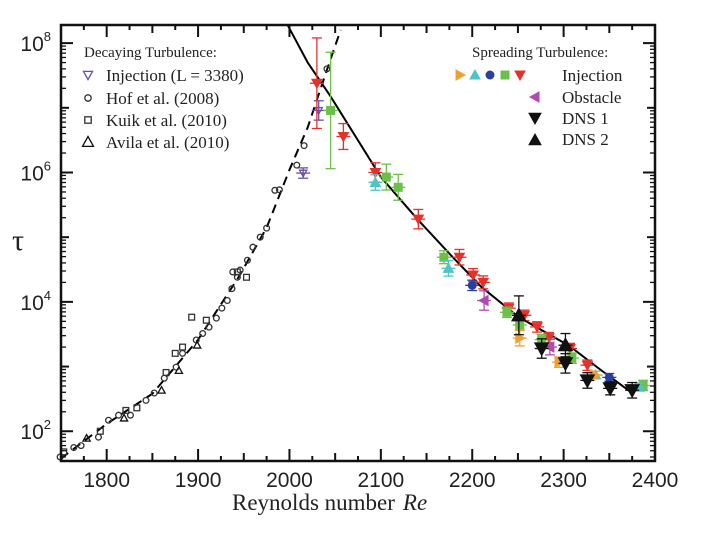 Image resolution: width=706 pixels, height=534 pixels. Describe the element at coordinates (414, 502) in the screenshot. I see `x-axis-label-symbol: Re` at that location.